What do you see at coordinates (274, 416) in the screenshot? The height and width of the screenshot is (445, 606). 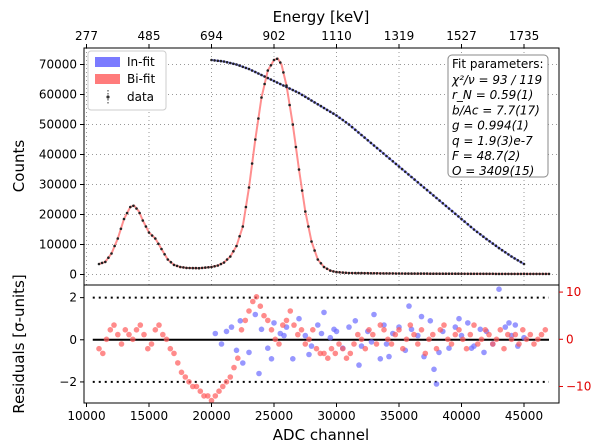 I see `bottom-tick-label: 25000` at bounding box center [274, 416].